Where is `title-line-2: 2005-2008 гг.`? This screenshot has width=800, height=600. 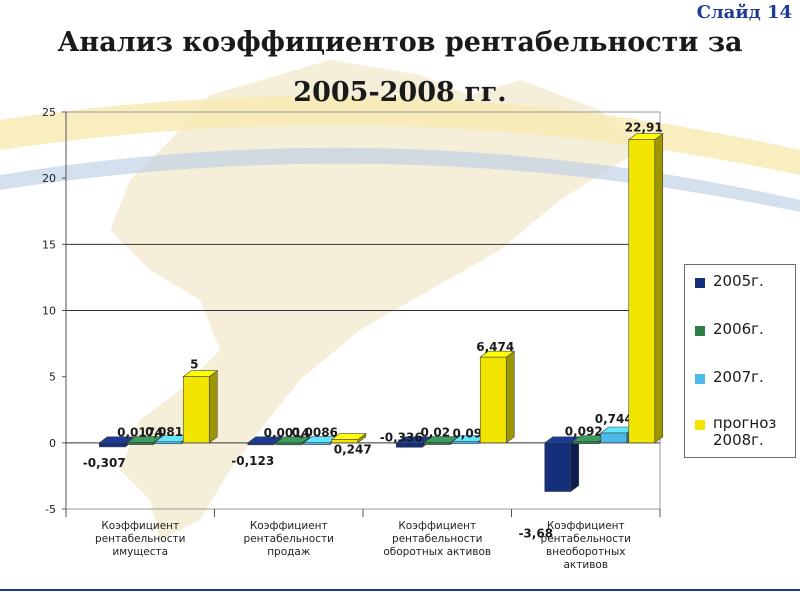
title-line-2: 2005-2008 гг. is located at coordinates (400, 92).